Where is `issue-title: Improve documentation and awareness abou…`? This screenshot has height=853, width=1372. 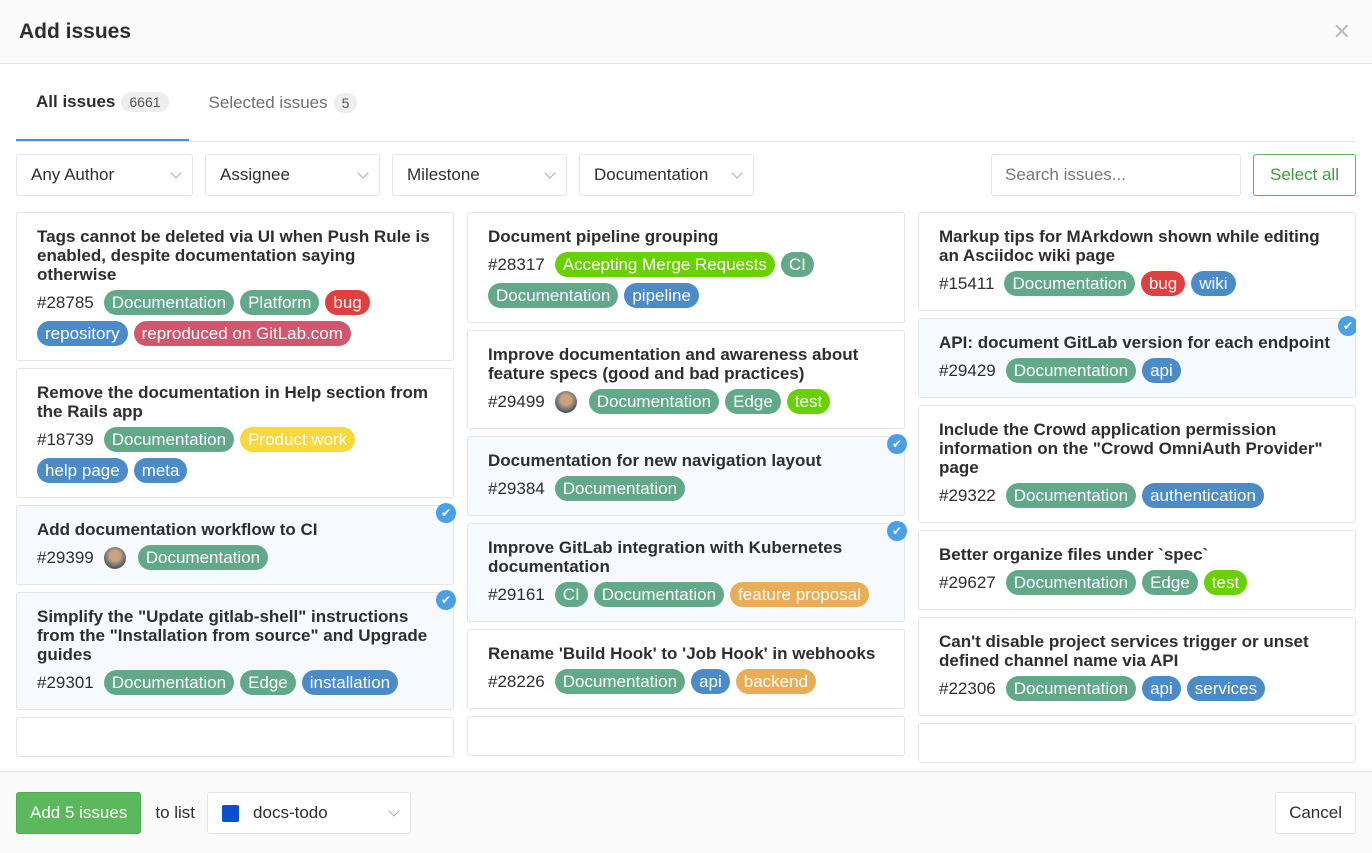
issue-title: Improve documentation and awareness abou… is located at coordinates (673, 364).